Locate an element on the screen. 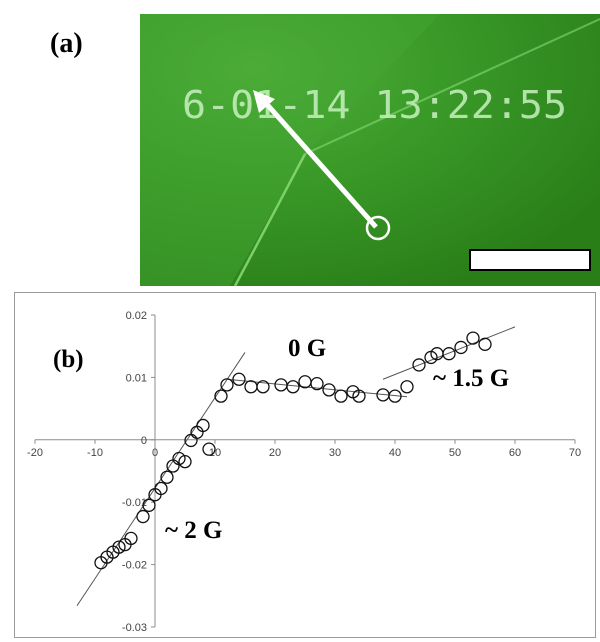  fit-annotation: ~ 1.5 G is located at coordinates (471, 378).